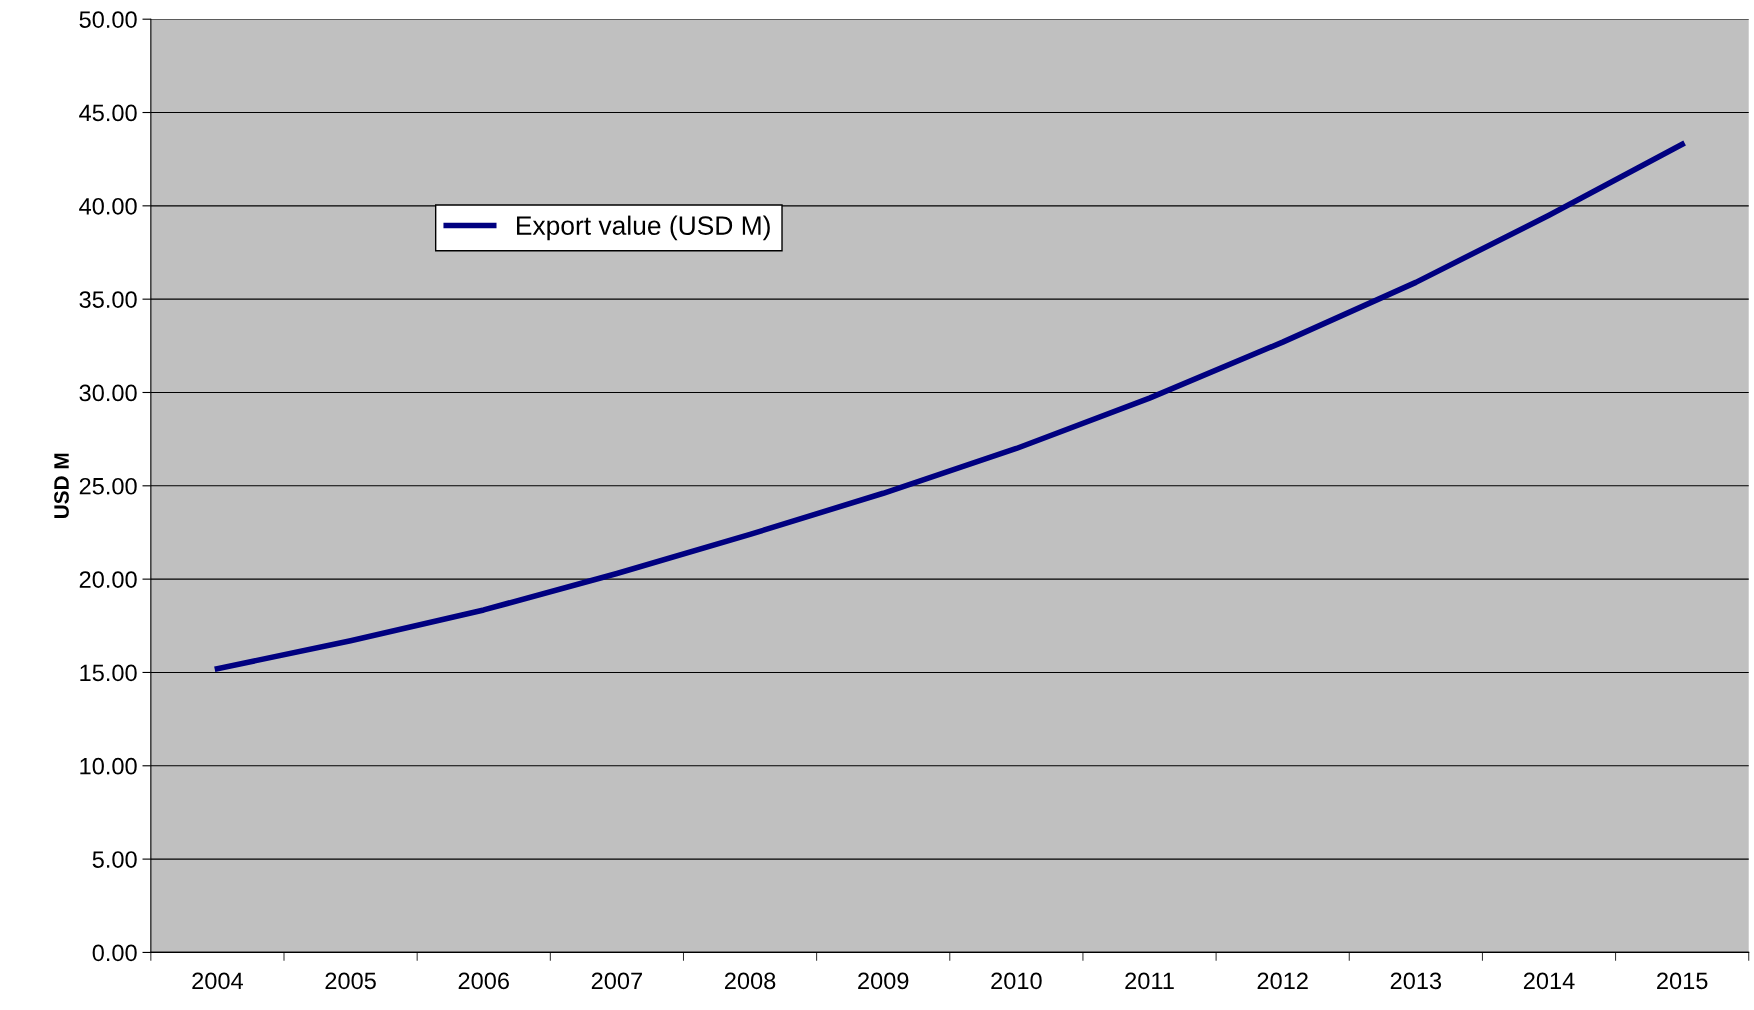 This screenshot has height=1010, width=1754. Describe the element at coordinates (108, 673) in the screenshot. I see `y-tick-label: 15.00` at that location.